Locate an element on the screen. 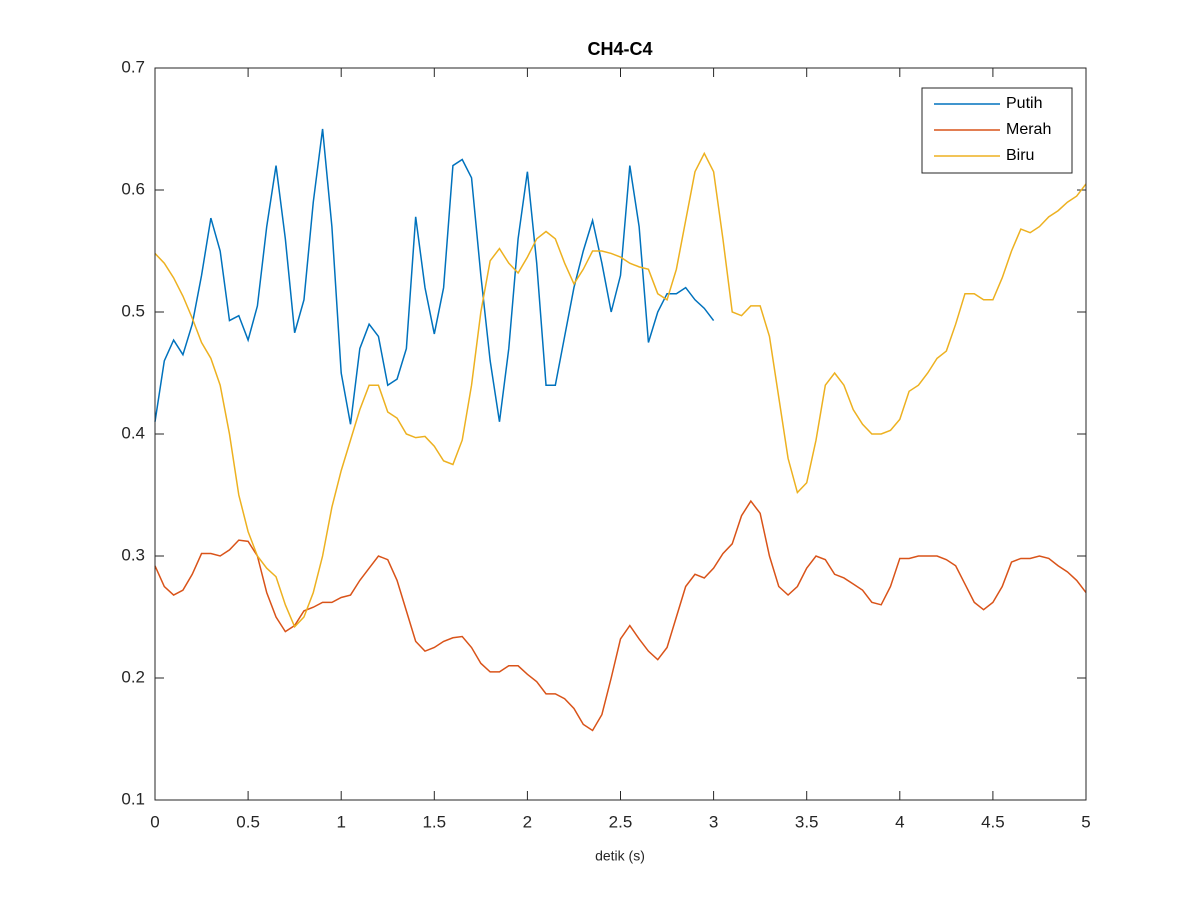 The width and height of the screenshot is (1200, 900). legend-label: Biru is located at coordinates (1020, 155).